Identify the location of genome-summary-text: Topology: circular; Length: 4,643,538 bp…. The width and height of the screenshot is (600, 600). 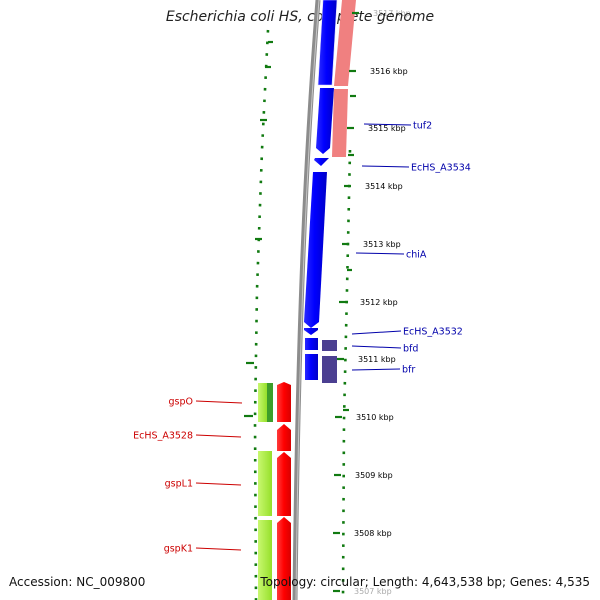
(425, 582).